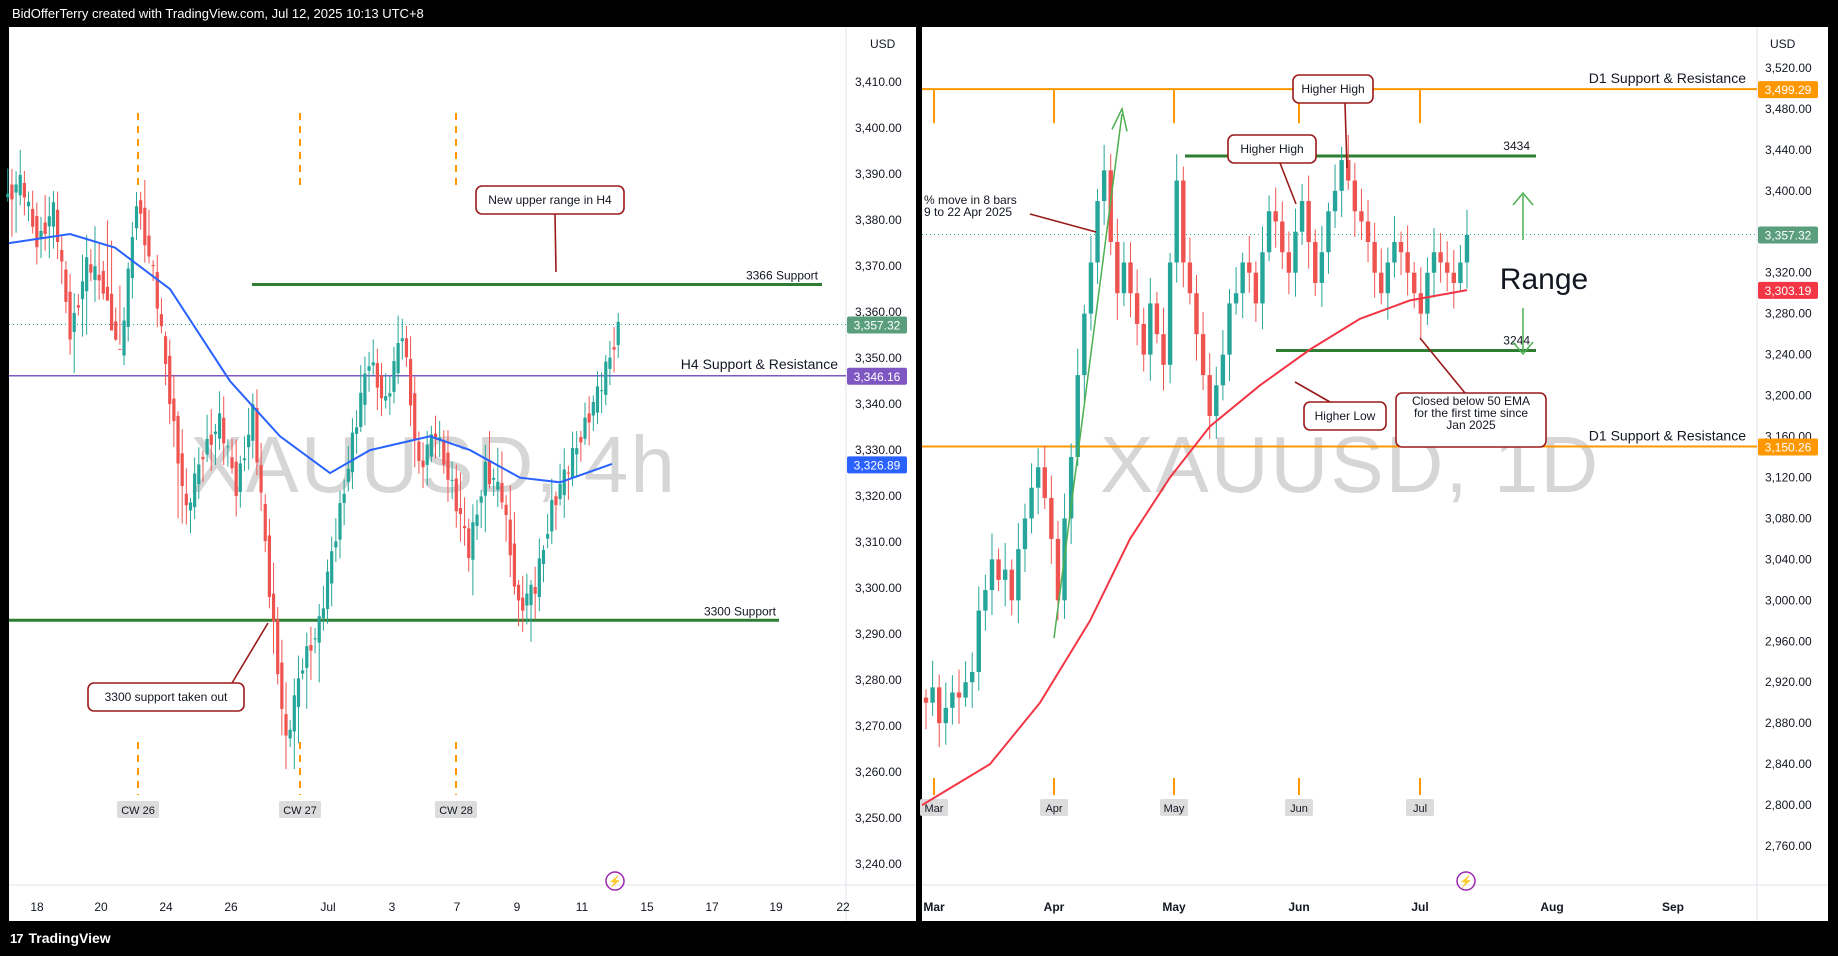 This screenshot has width=1838, height=956. Describe the element at coordinates (1516, 146) in the screenshot. I see `d1-3434-label: 3434` at that location.